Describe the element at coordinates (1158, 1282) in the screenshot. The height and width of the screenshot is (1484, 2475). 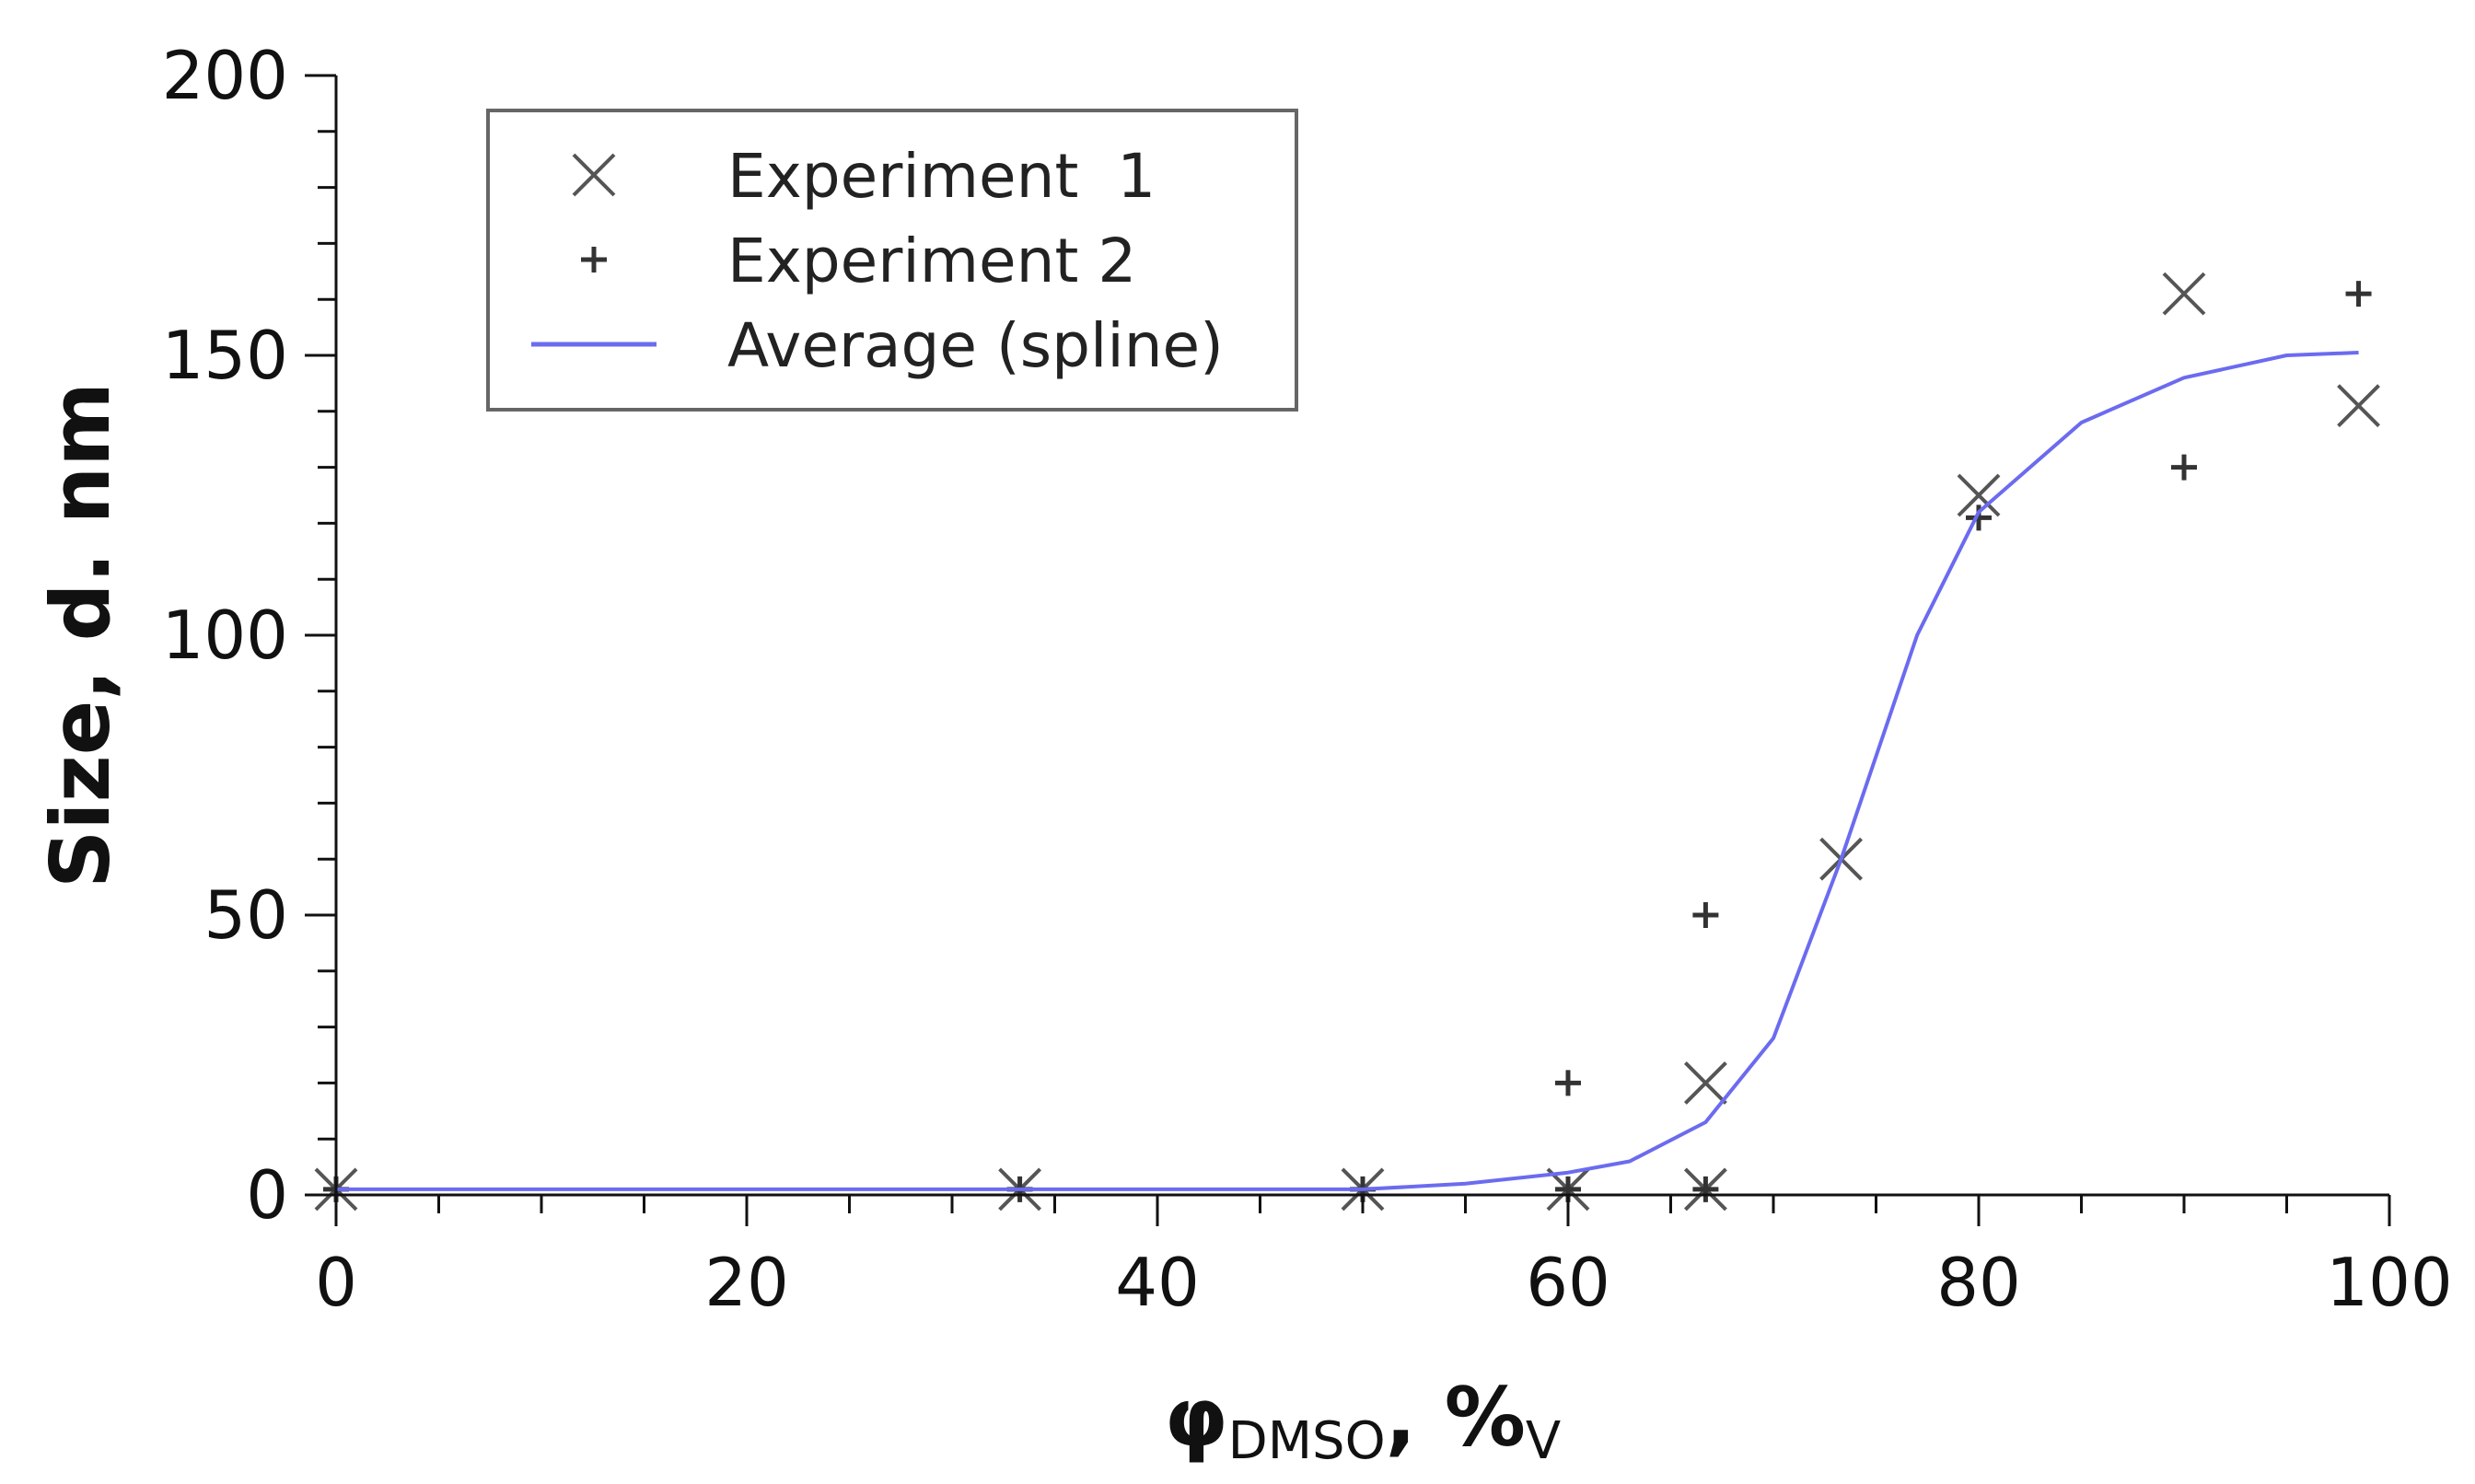
I see `x-tick-label: 40` at that location.